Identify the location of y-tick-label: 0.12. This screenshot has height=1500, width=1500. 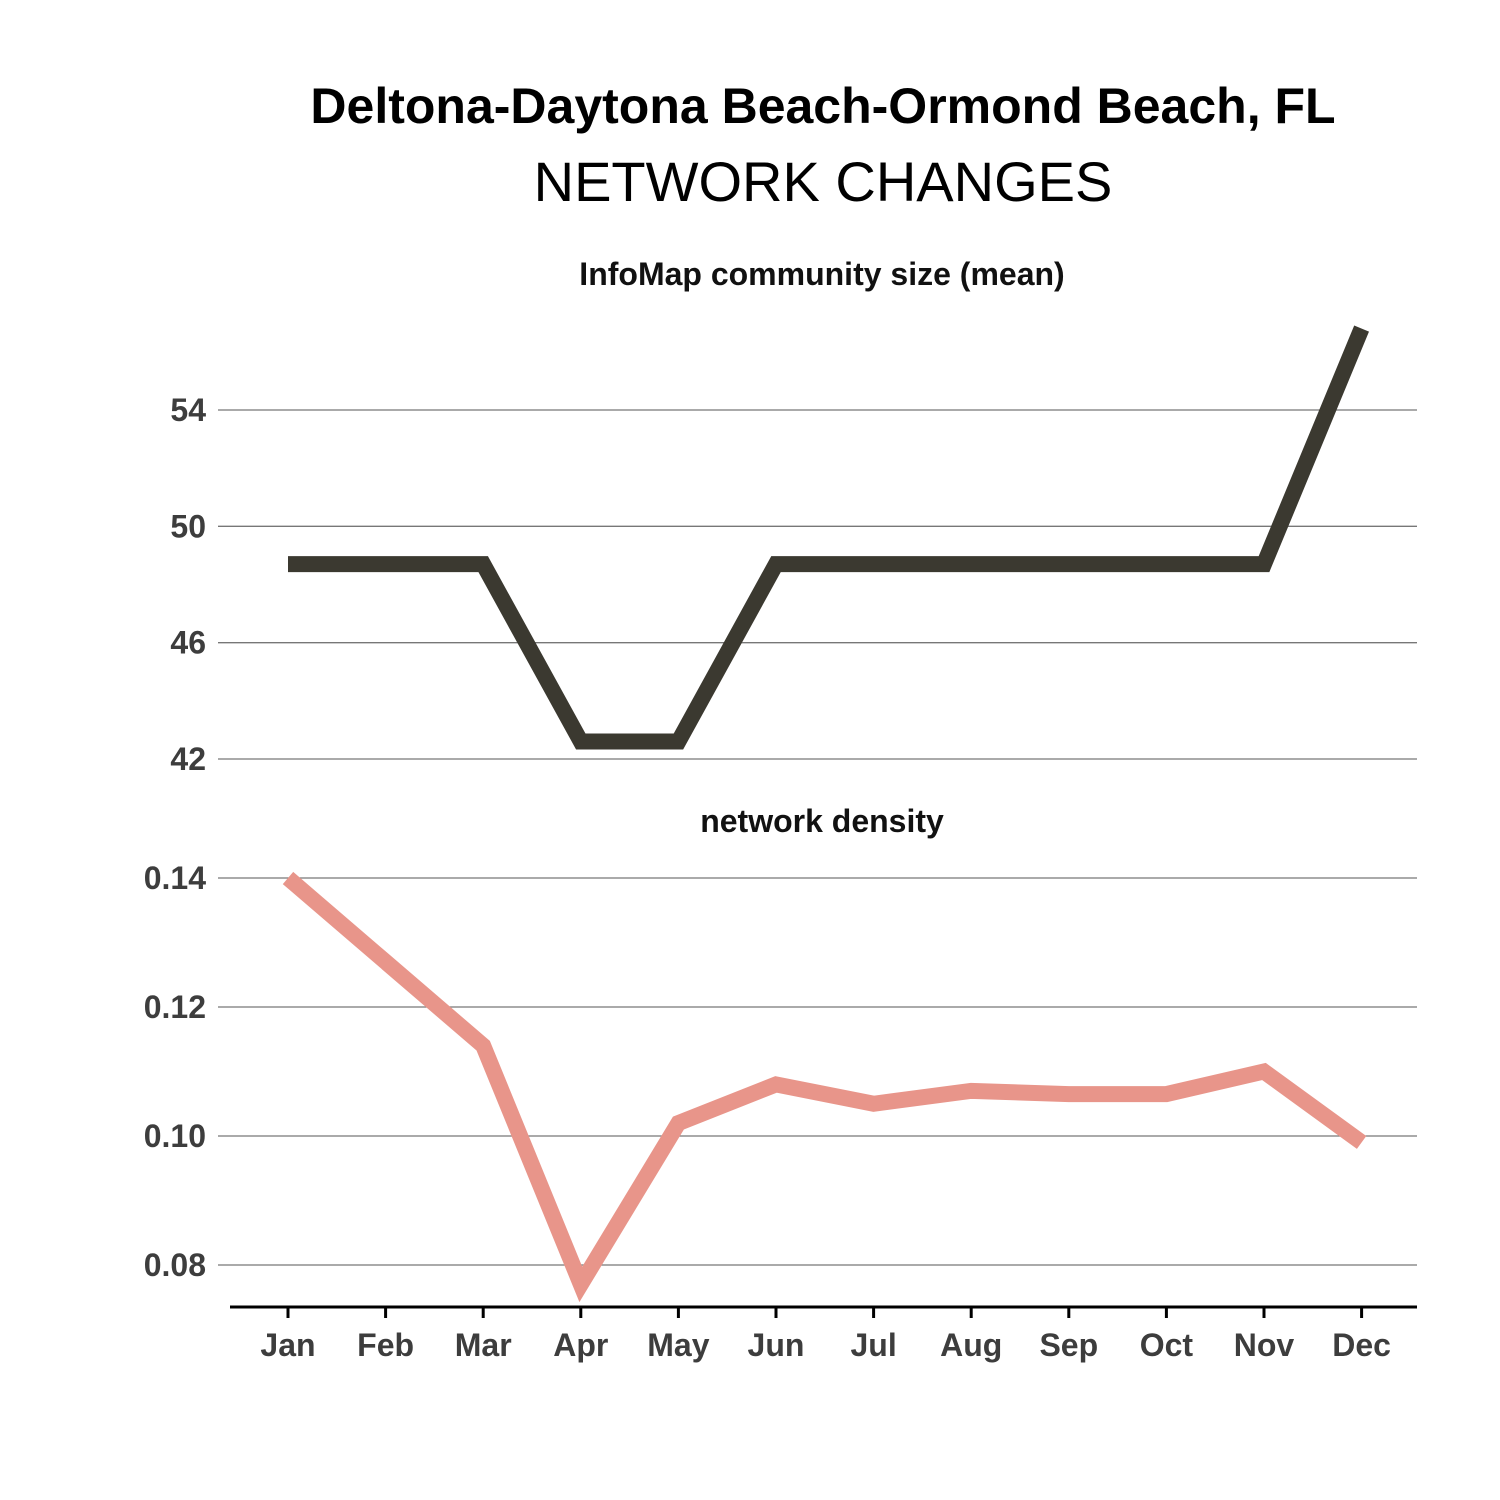
(175, 1007).